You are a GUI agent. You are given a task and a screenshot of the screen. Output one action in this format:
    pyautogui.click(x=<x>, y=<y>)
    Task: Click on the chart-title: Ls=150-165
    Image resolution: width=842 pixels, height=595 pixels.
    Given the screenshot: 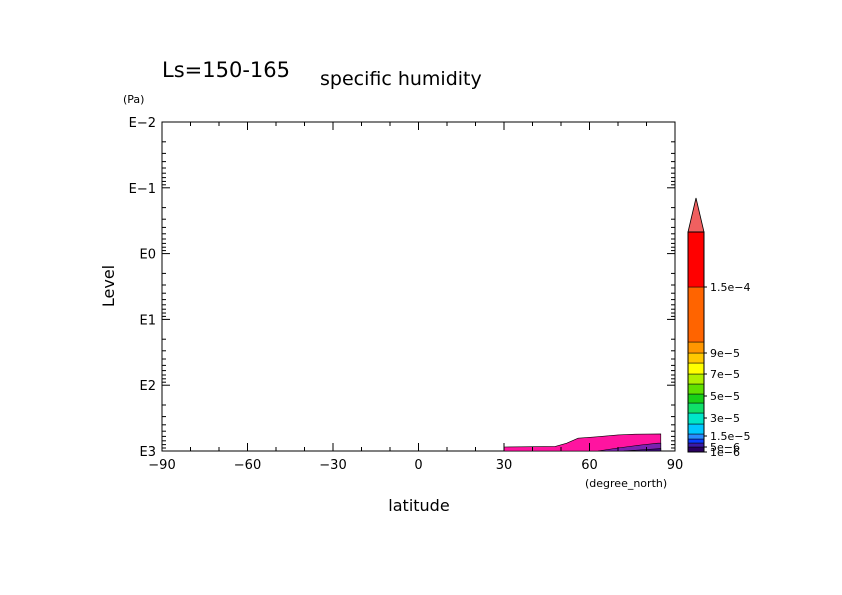 What is the action you would take?
    pyautogui.click(x=226, y=70)
    